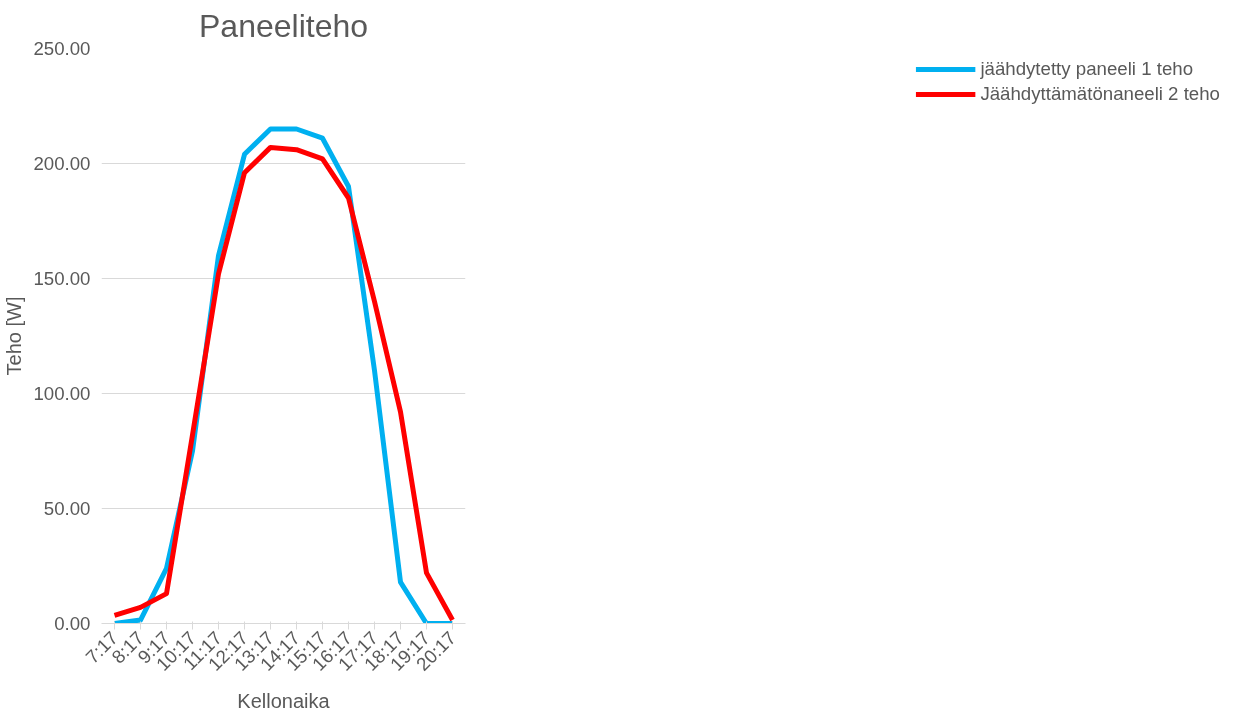  What do you see at coordinates (14, 336) in the screenshot?
I see `y-axis-title: Teho [W]` at bounding box center [14, 336].